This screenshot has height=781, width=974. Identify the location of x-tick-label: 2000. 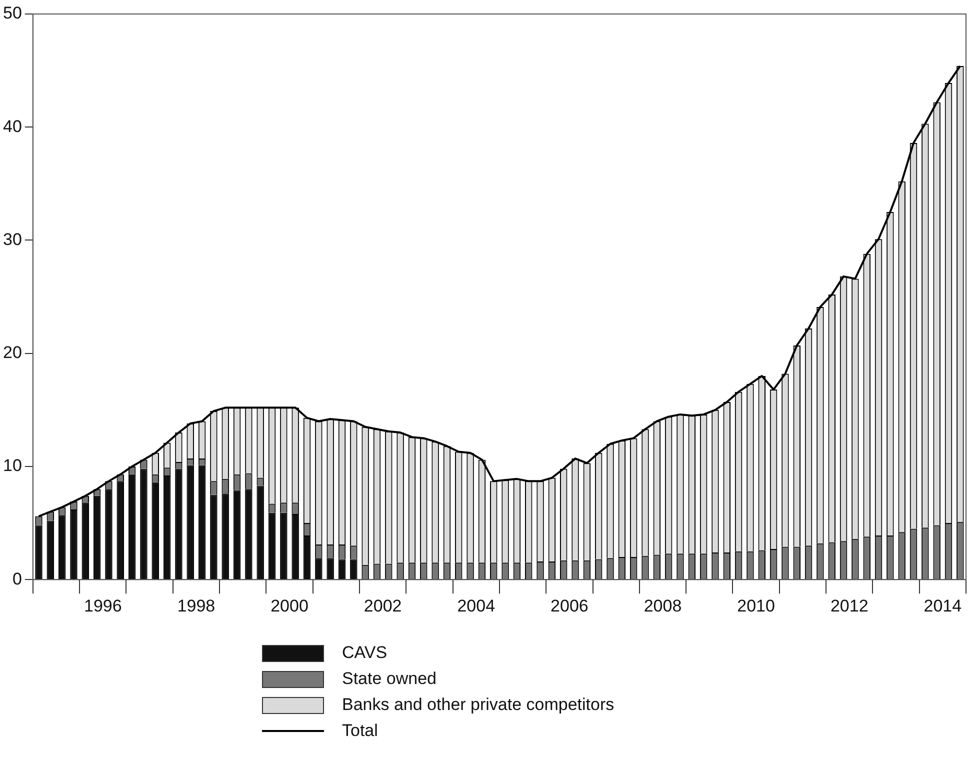
(289, 606).